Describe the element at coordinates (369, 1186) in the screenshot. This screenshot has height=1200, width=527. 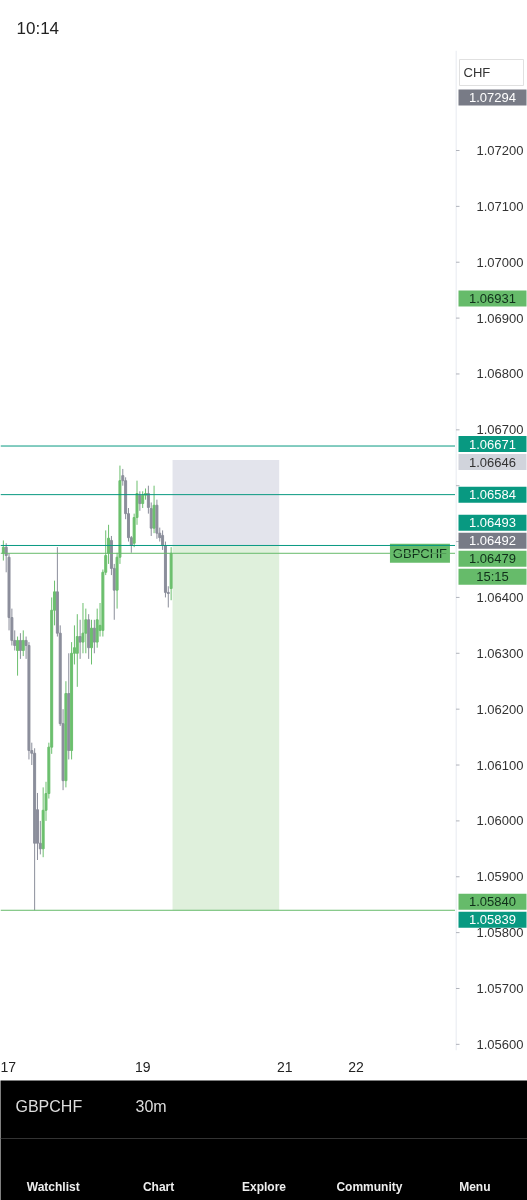
I see `text: Community` at that location.